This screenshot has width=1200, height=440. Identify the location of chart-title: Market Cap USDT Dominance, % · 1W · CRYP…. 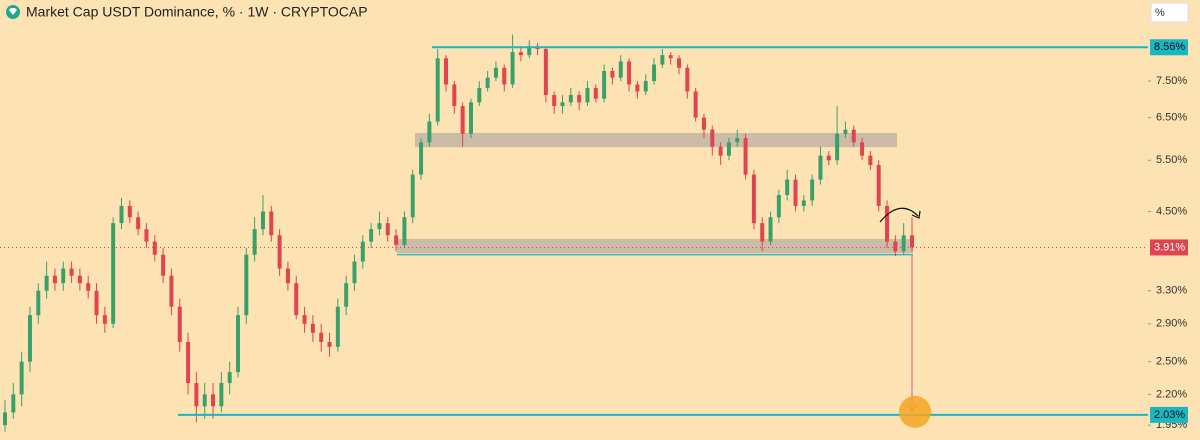
(197, 12).